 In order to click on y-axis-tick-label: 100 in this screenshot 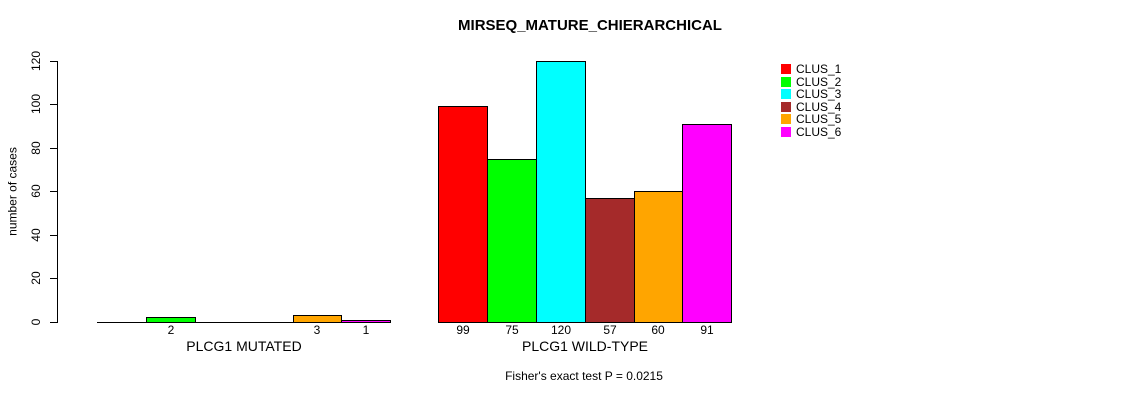, I will do `click(36, 104)`.